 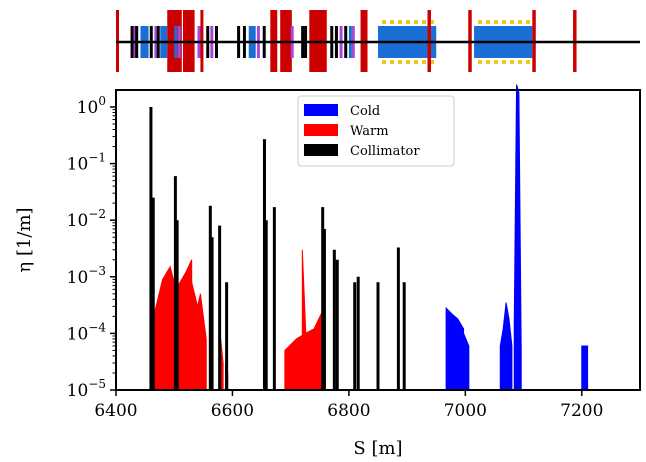 What do you see at coordinates (24, 239) in the screenshot?
I see `y-axis-label: η [1/m]` at bounding box center [24, 239].